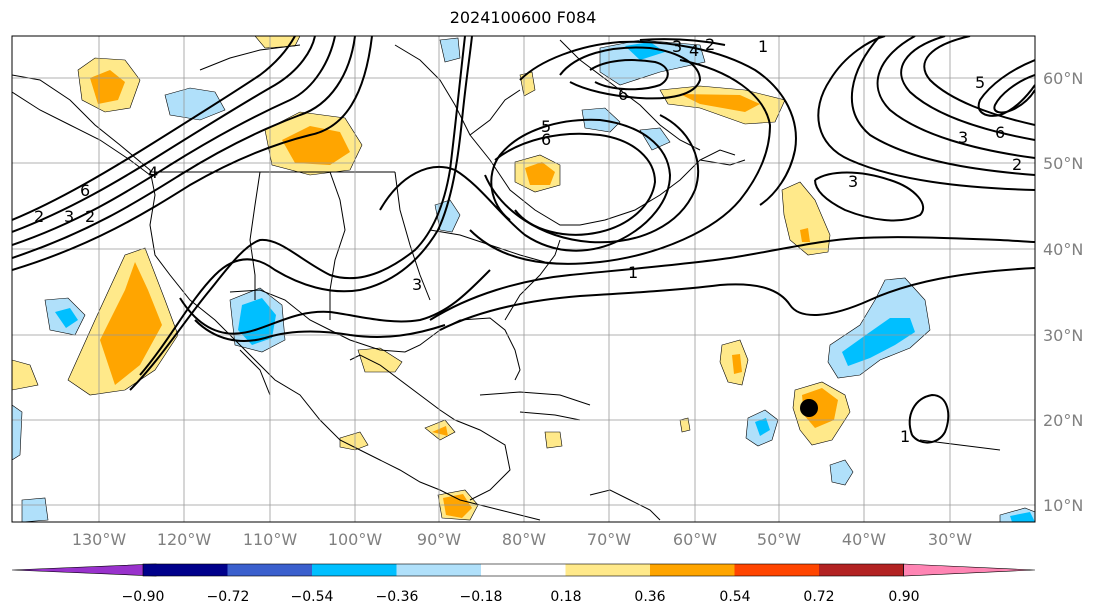  I want to click on colorbar-tick-label: −0.90, so click(143, 597).